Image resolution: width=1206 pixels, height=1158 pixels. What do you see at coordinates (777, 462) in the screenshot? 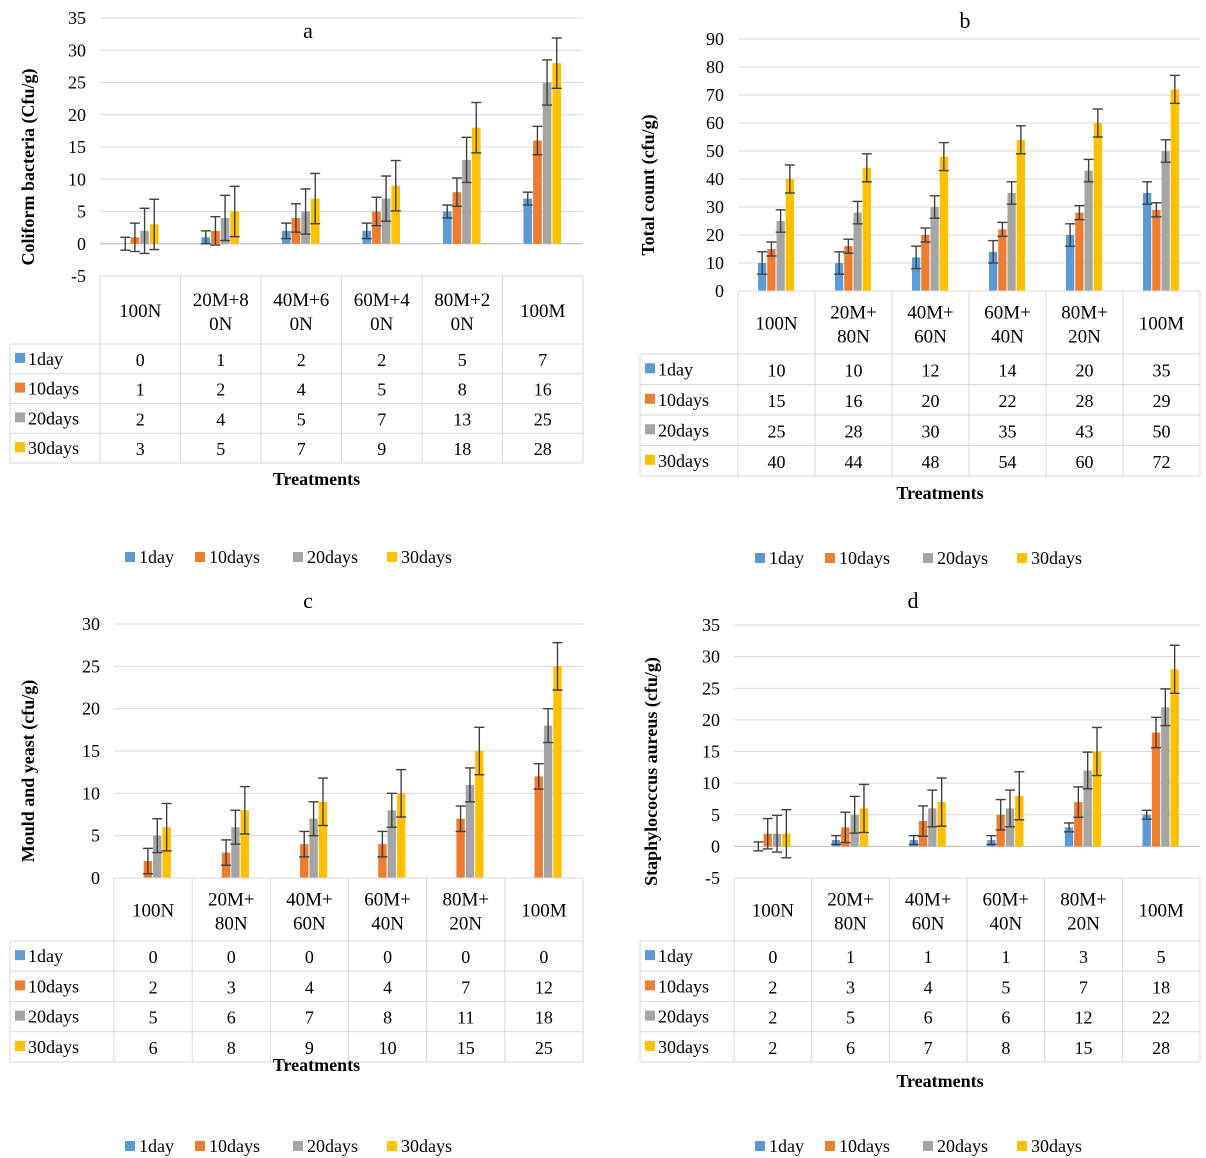
I see `table-cell-value: 40` at bounding box center [777, 462].